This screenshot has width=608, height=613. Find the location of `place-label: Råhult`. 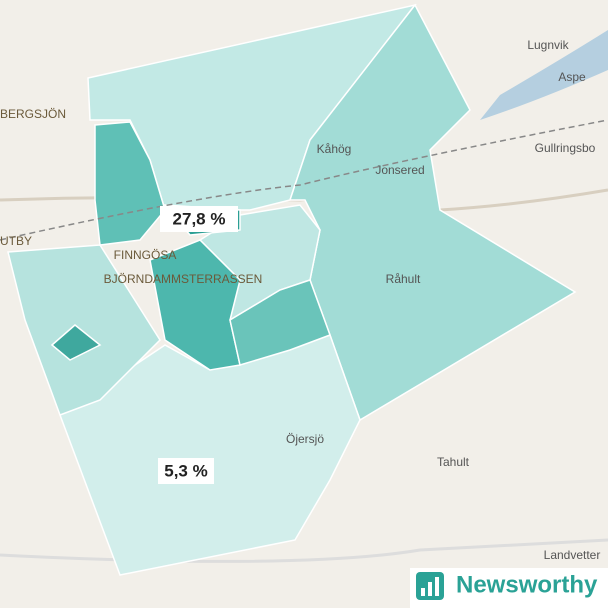

place-label: Råhult is located at coordinates (403, 279).